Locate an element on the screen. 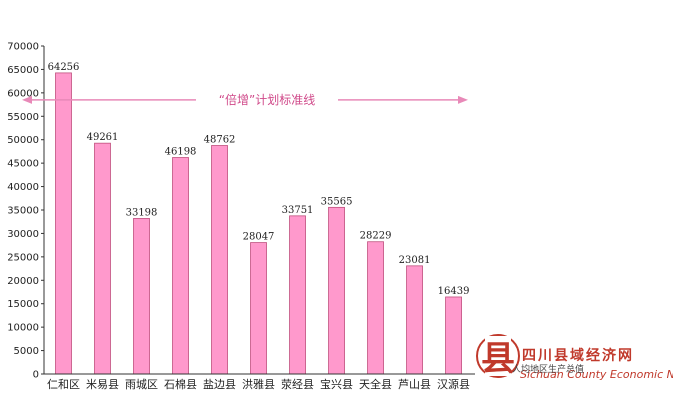 This screenshot has width=673, height=405. x-axis: 仁和区 米易县 雨城区 石棉县 盐边县 洪雅县 荥经县 宝兴县 天全县 芦山县 汉源县 is located at coordinates (259, 382).